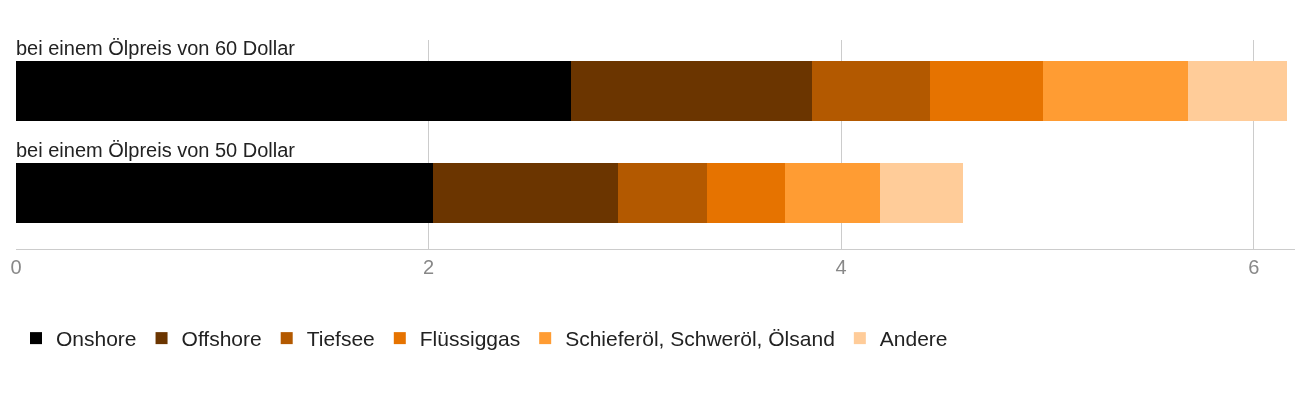 Image resolution: width=1305 pixels, height=409 pixels. What do you see at coordinates (156, 48) in the screenshot?
I see `y-tick-label: bei einem Ölpreis von 60 Dollar` at bounding box center [156, 48].